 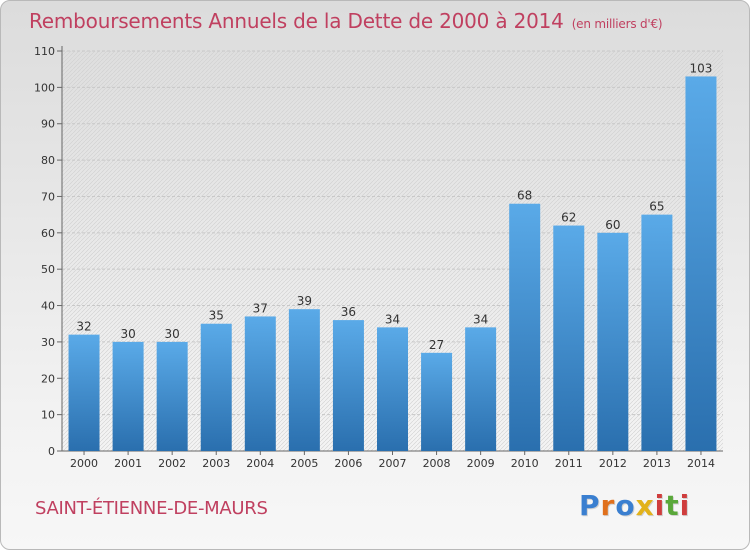 I want to click on x-tick-label-2006: 2006, so click(x=348, y=463).